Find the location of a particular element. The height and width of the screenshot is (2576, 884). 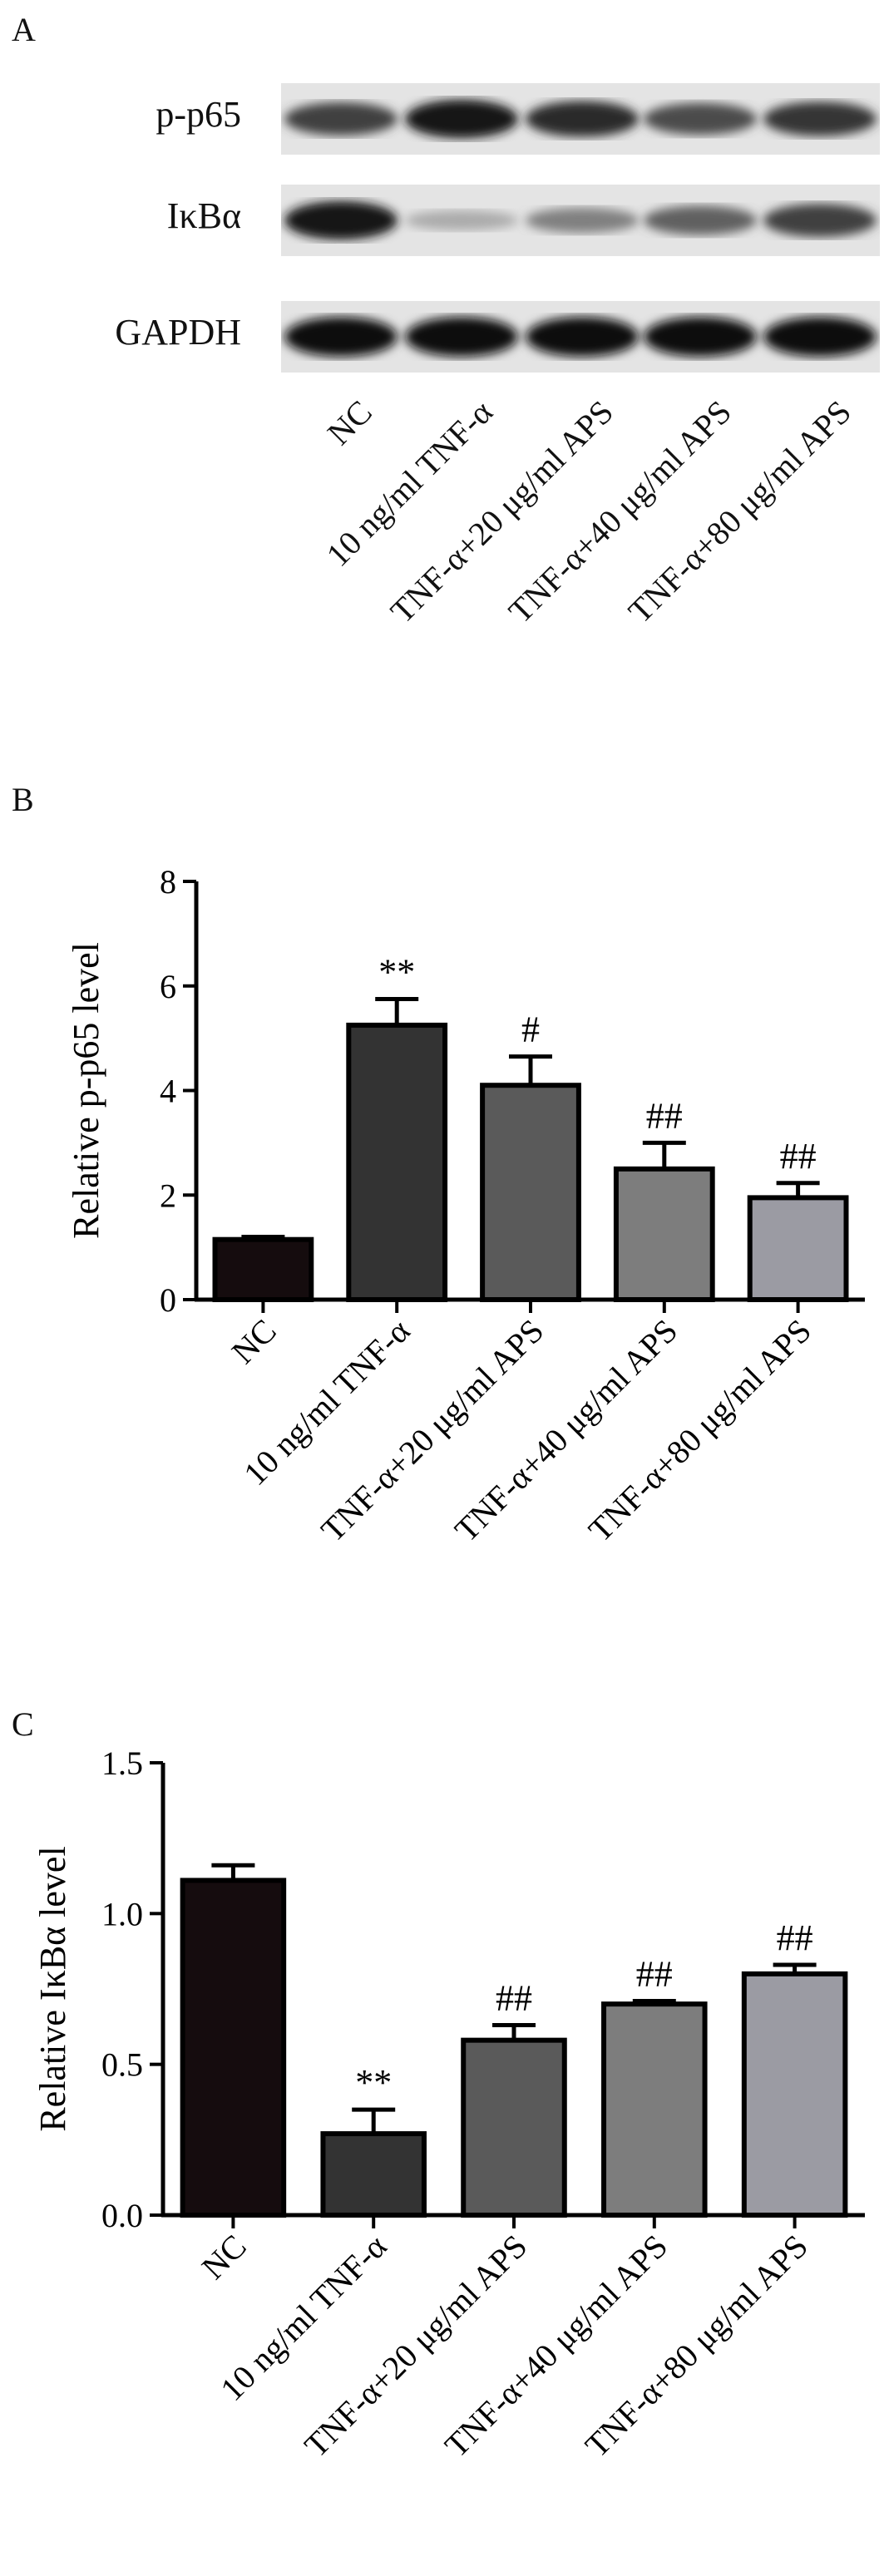

y-tick-label: 0 is located at coordinates (168, 1300).